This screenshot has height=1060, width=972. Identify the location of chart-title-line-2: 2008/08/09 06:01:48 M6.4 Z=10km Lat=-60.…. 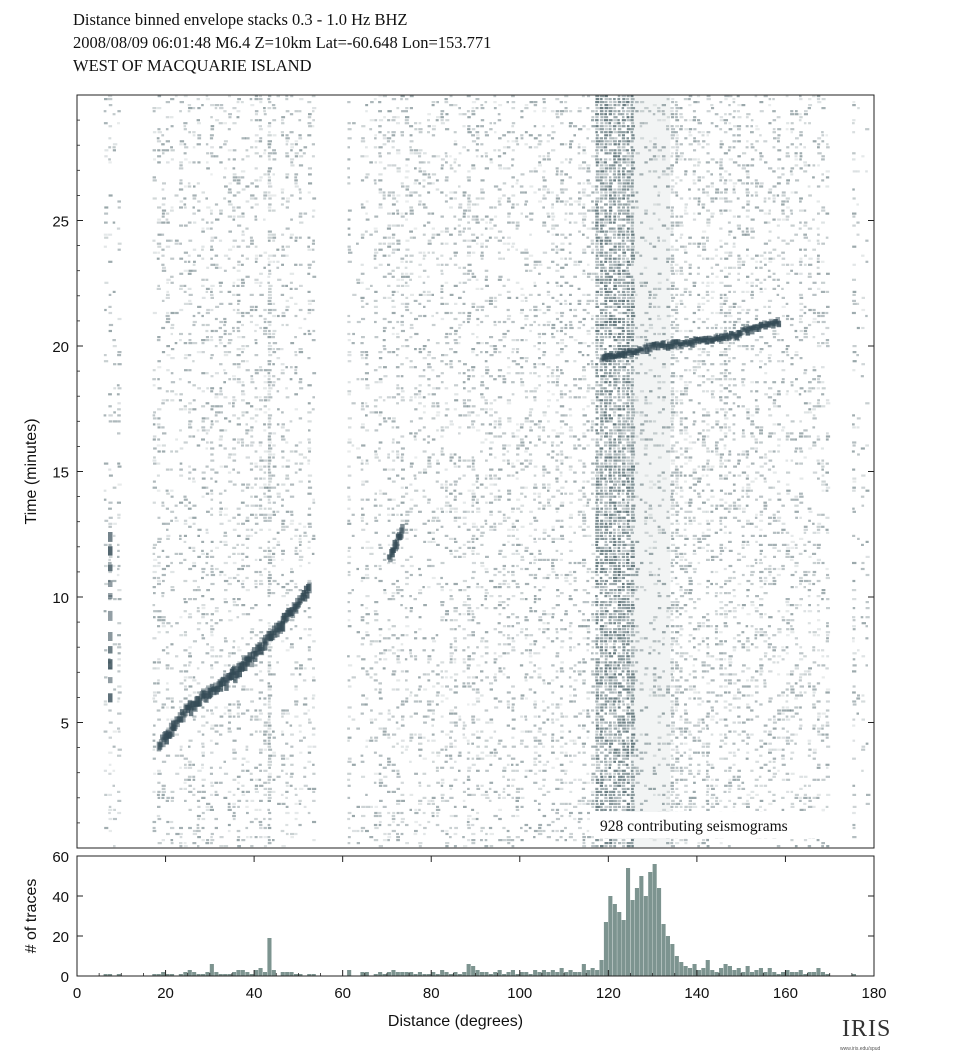
(282, 42).